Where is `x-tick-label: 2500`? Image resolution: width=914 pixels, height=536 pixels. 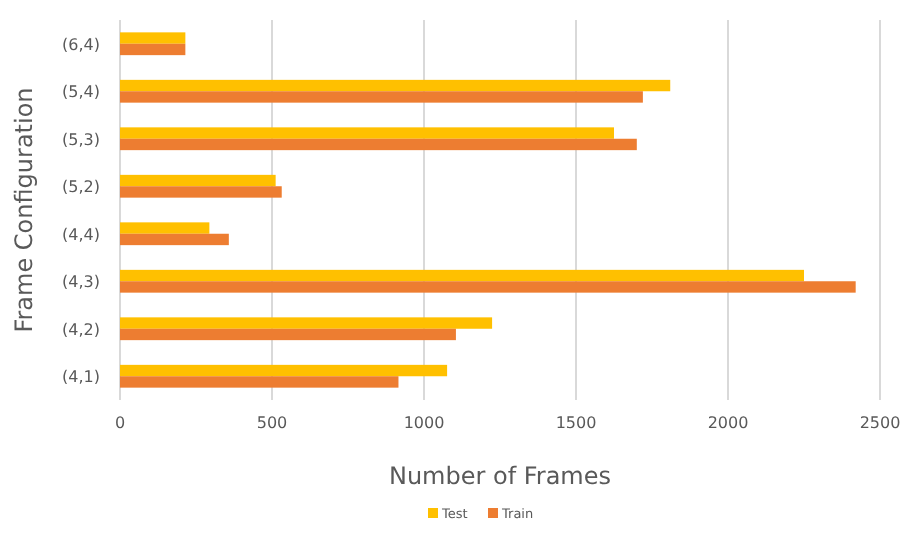 x-tick-label: 2500 is located at coordinates (880, 423).